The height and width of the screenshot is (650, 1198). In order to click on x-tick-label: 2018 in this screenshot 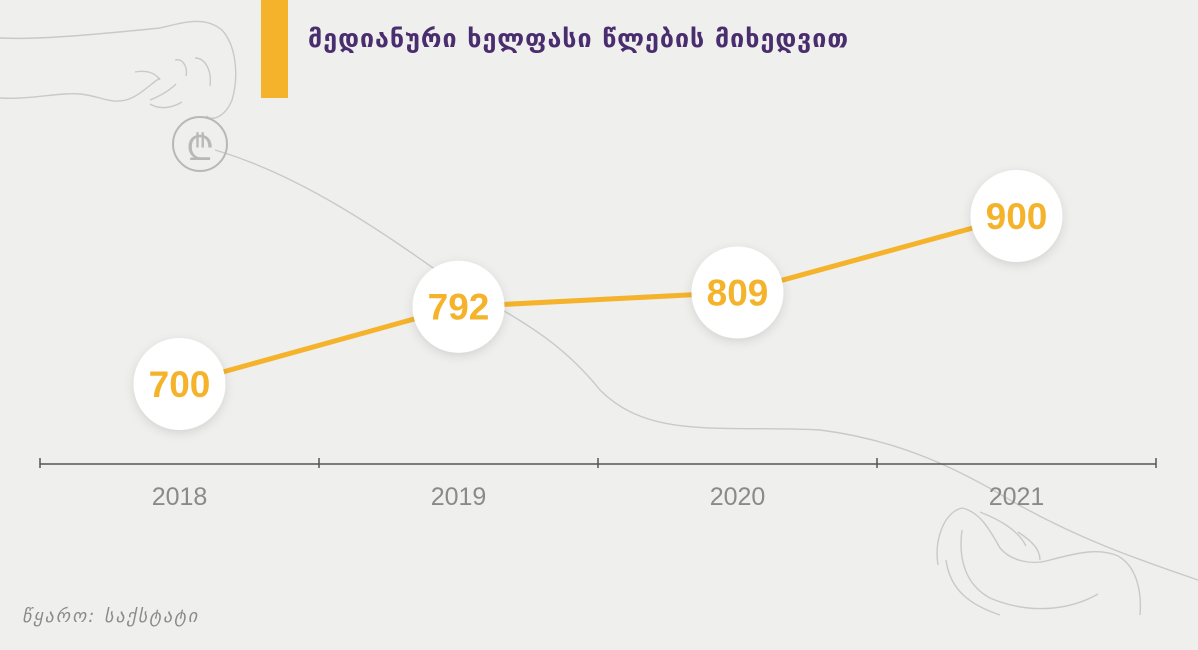, I will do `click(180, 497)`.